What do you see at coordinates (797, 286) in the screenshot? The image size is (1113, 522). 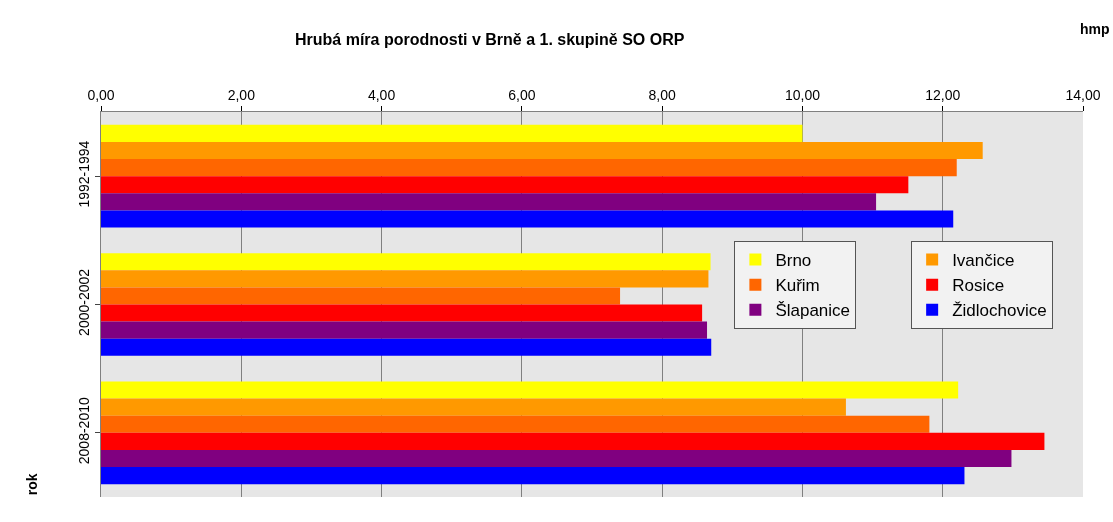 I see `legend-label: Kuřim` at bounding box center [797, 286].